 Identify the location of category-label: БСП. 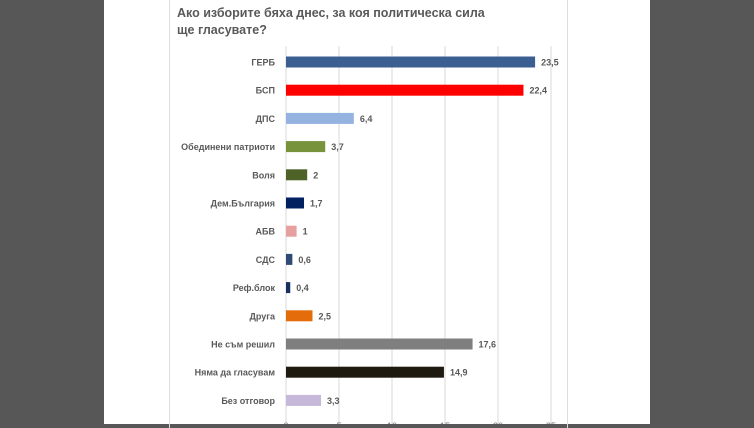
(265, 91).